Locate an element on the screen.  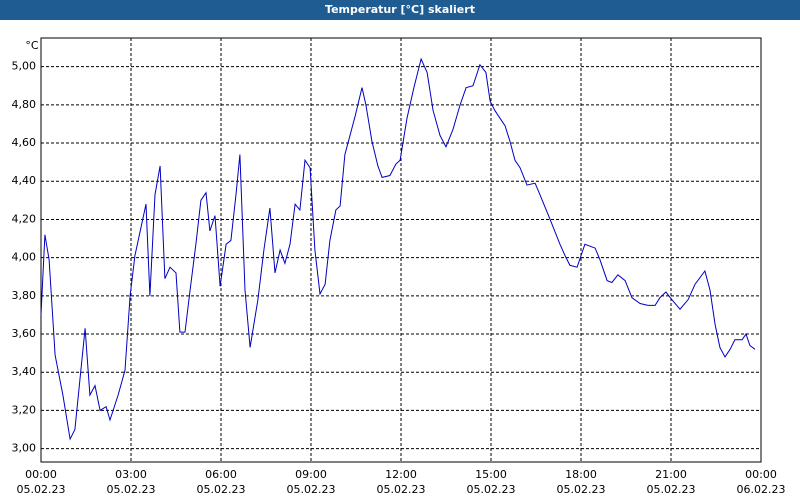
y-tick-label: 4,20 is located at coordinates (24, 218).